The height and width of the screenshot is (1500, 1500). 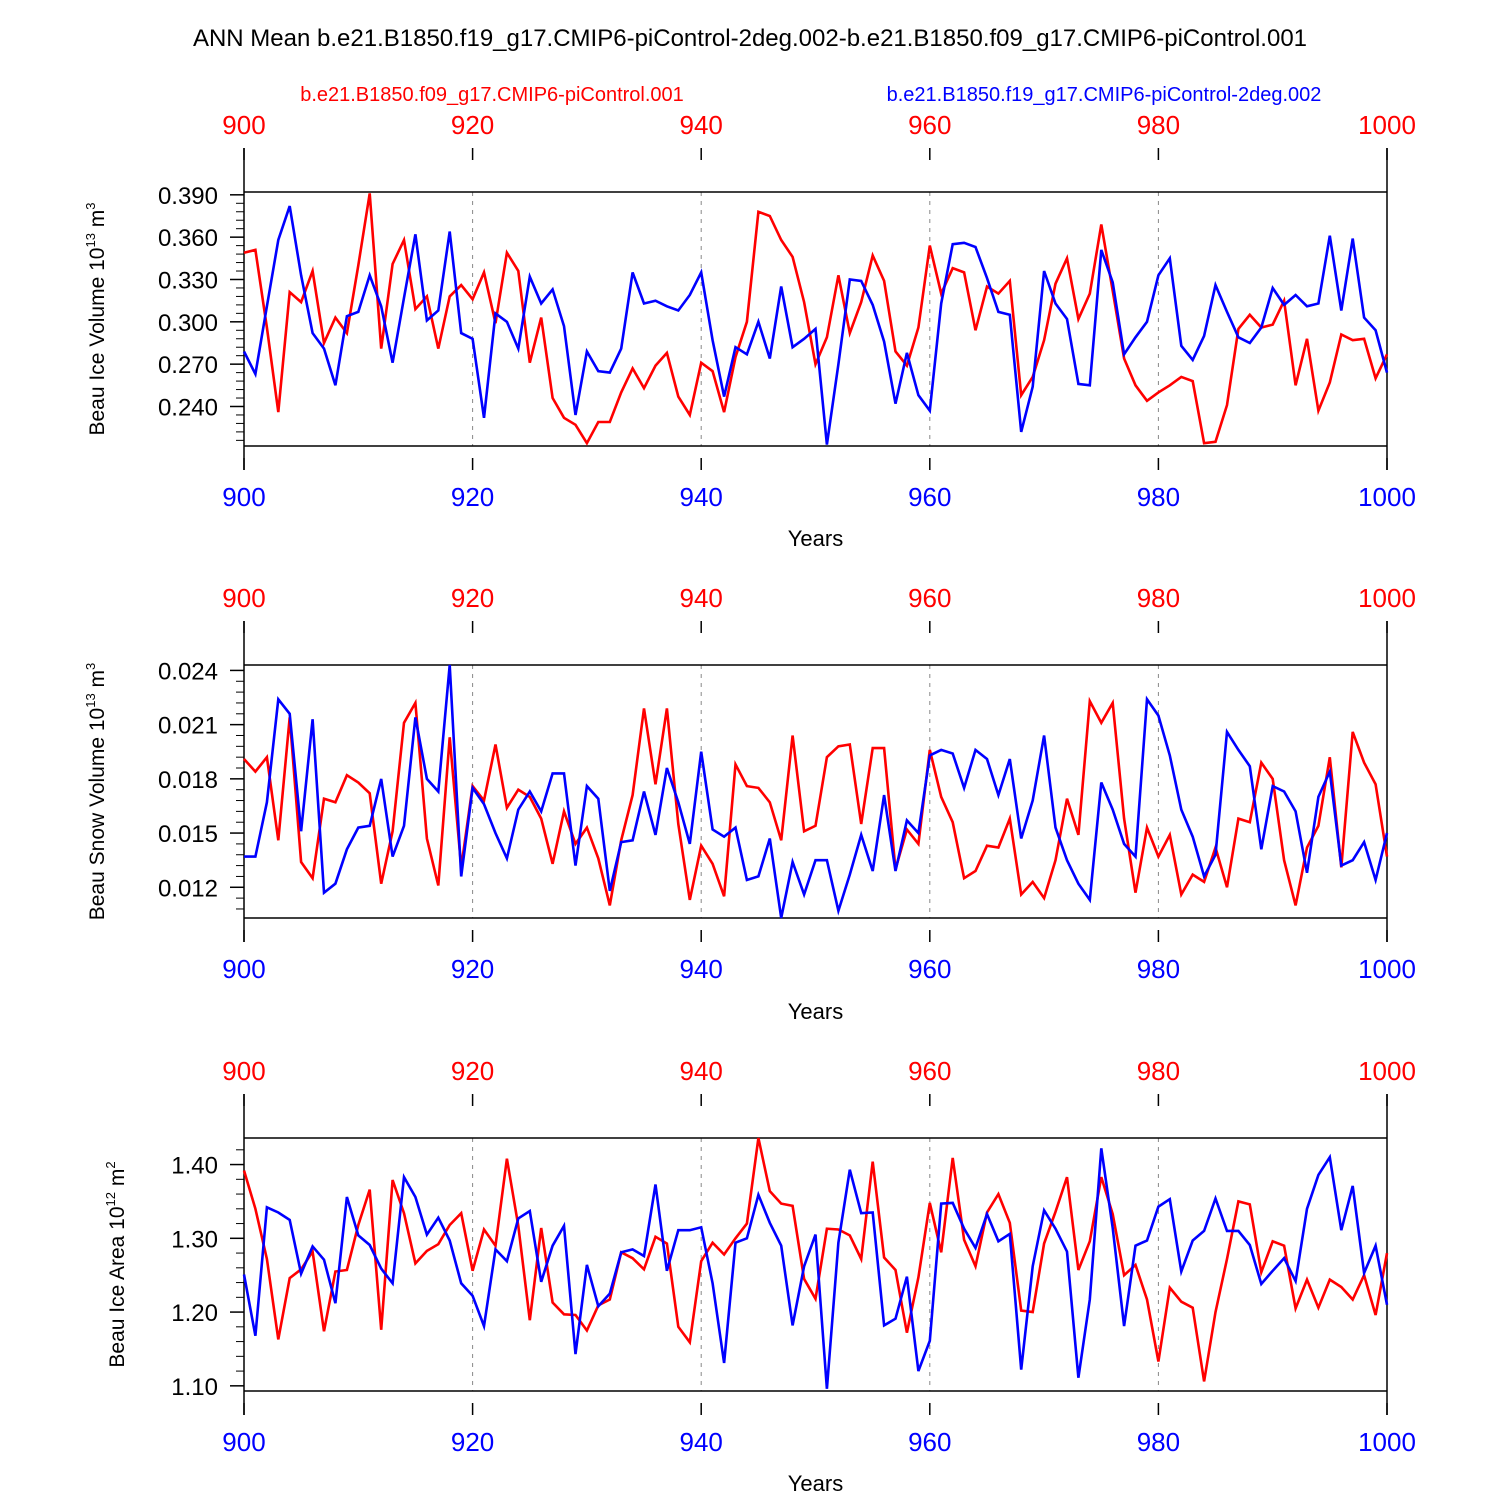 What do you see at coordinates (110, 1199) in the screenshot?
I see `y-axis-label-exponent: 12` at bounding box center [110, 1199].